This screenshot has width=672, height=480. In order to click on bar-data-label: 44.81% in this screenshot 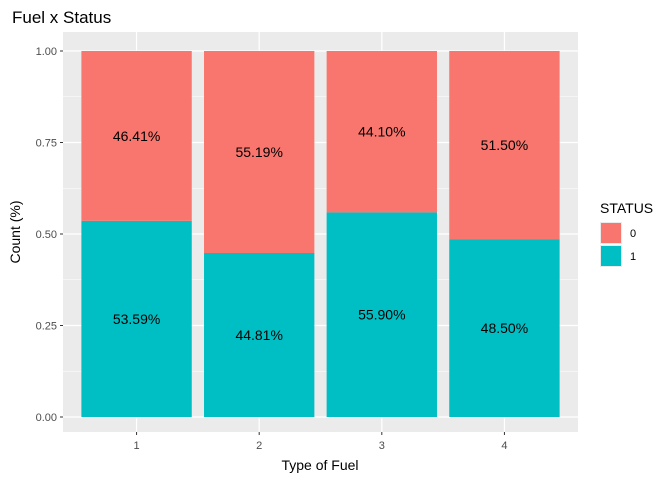, I will do `click(258, 335)`.